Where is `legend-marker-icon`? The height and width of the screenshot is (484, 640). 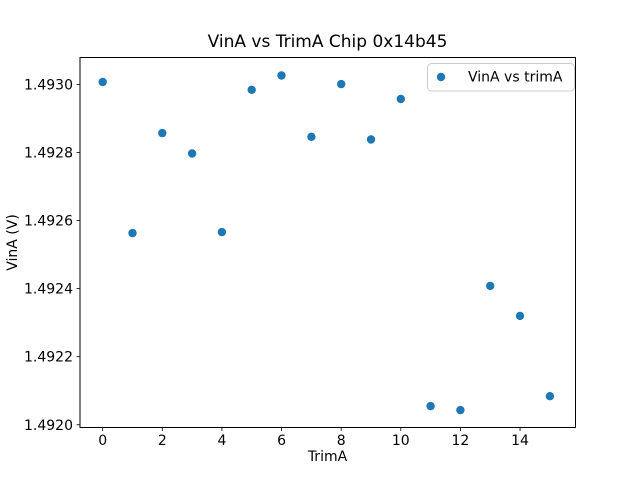 legend-marker-icon is located at coordinates (441, 77).